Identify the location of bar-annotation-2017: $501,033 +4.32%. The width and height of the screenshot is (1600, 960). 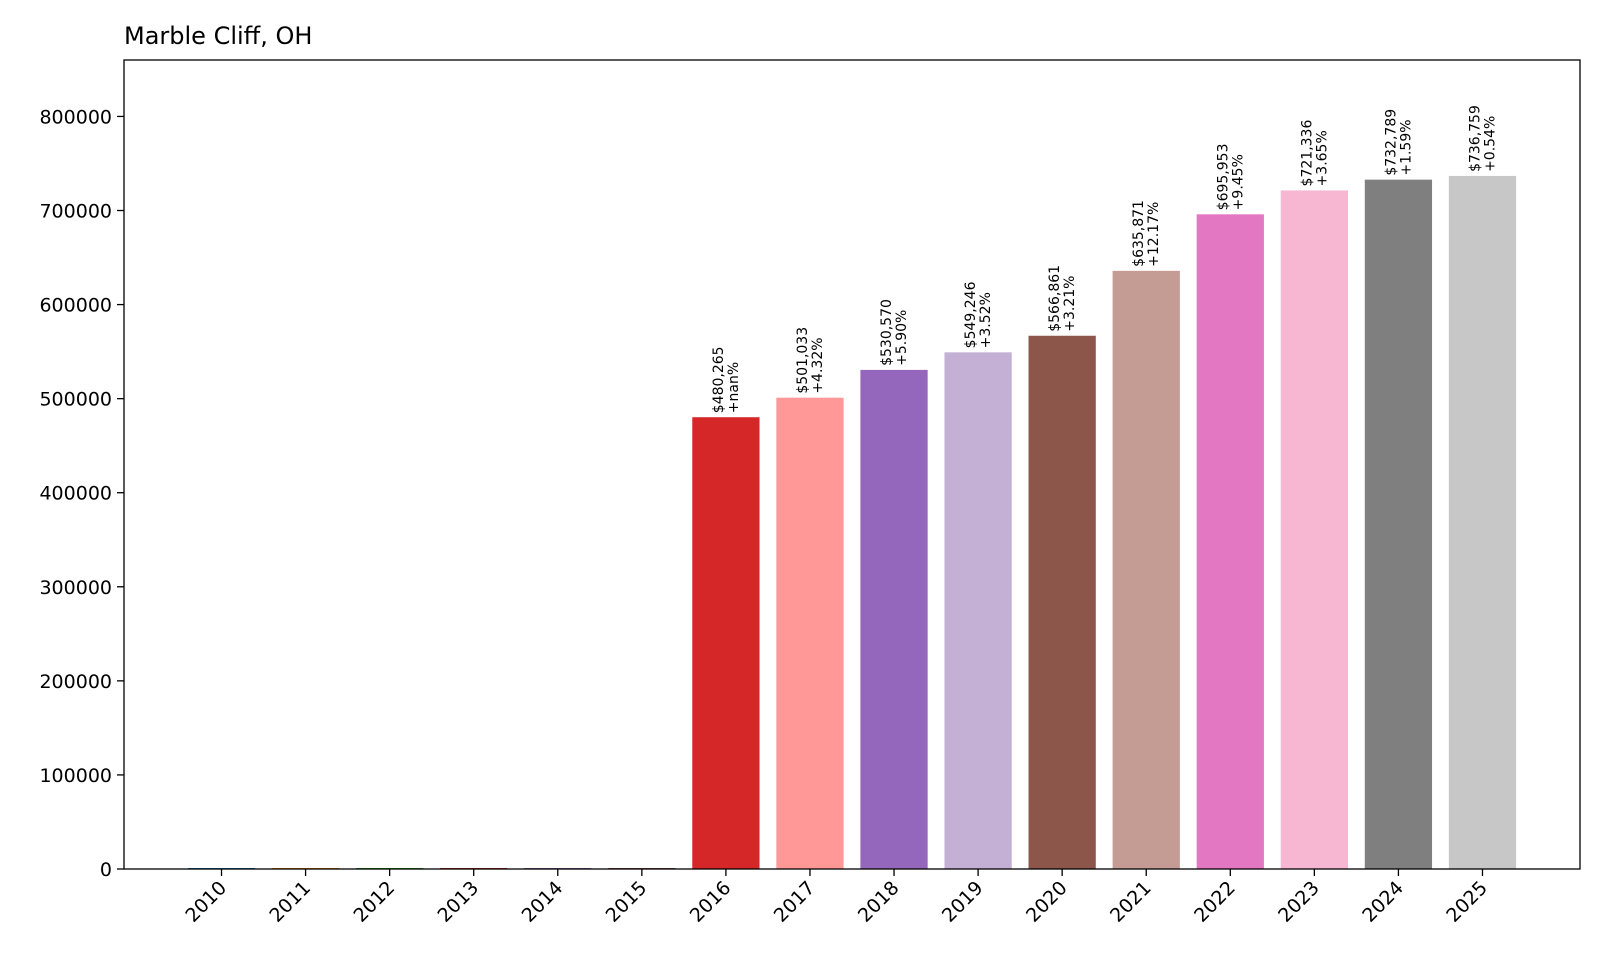
(810, 360).